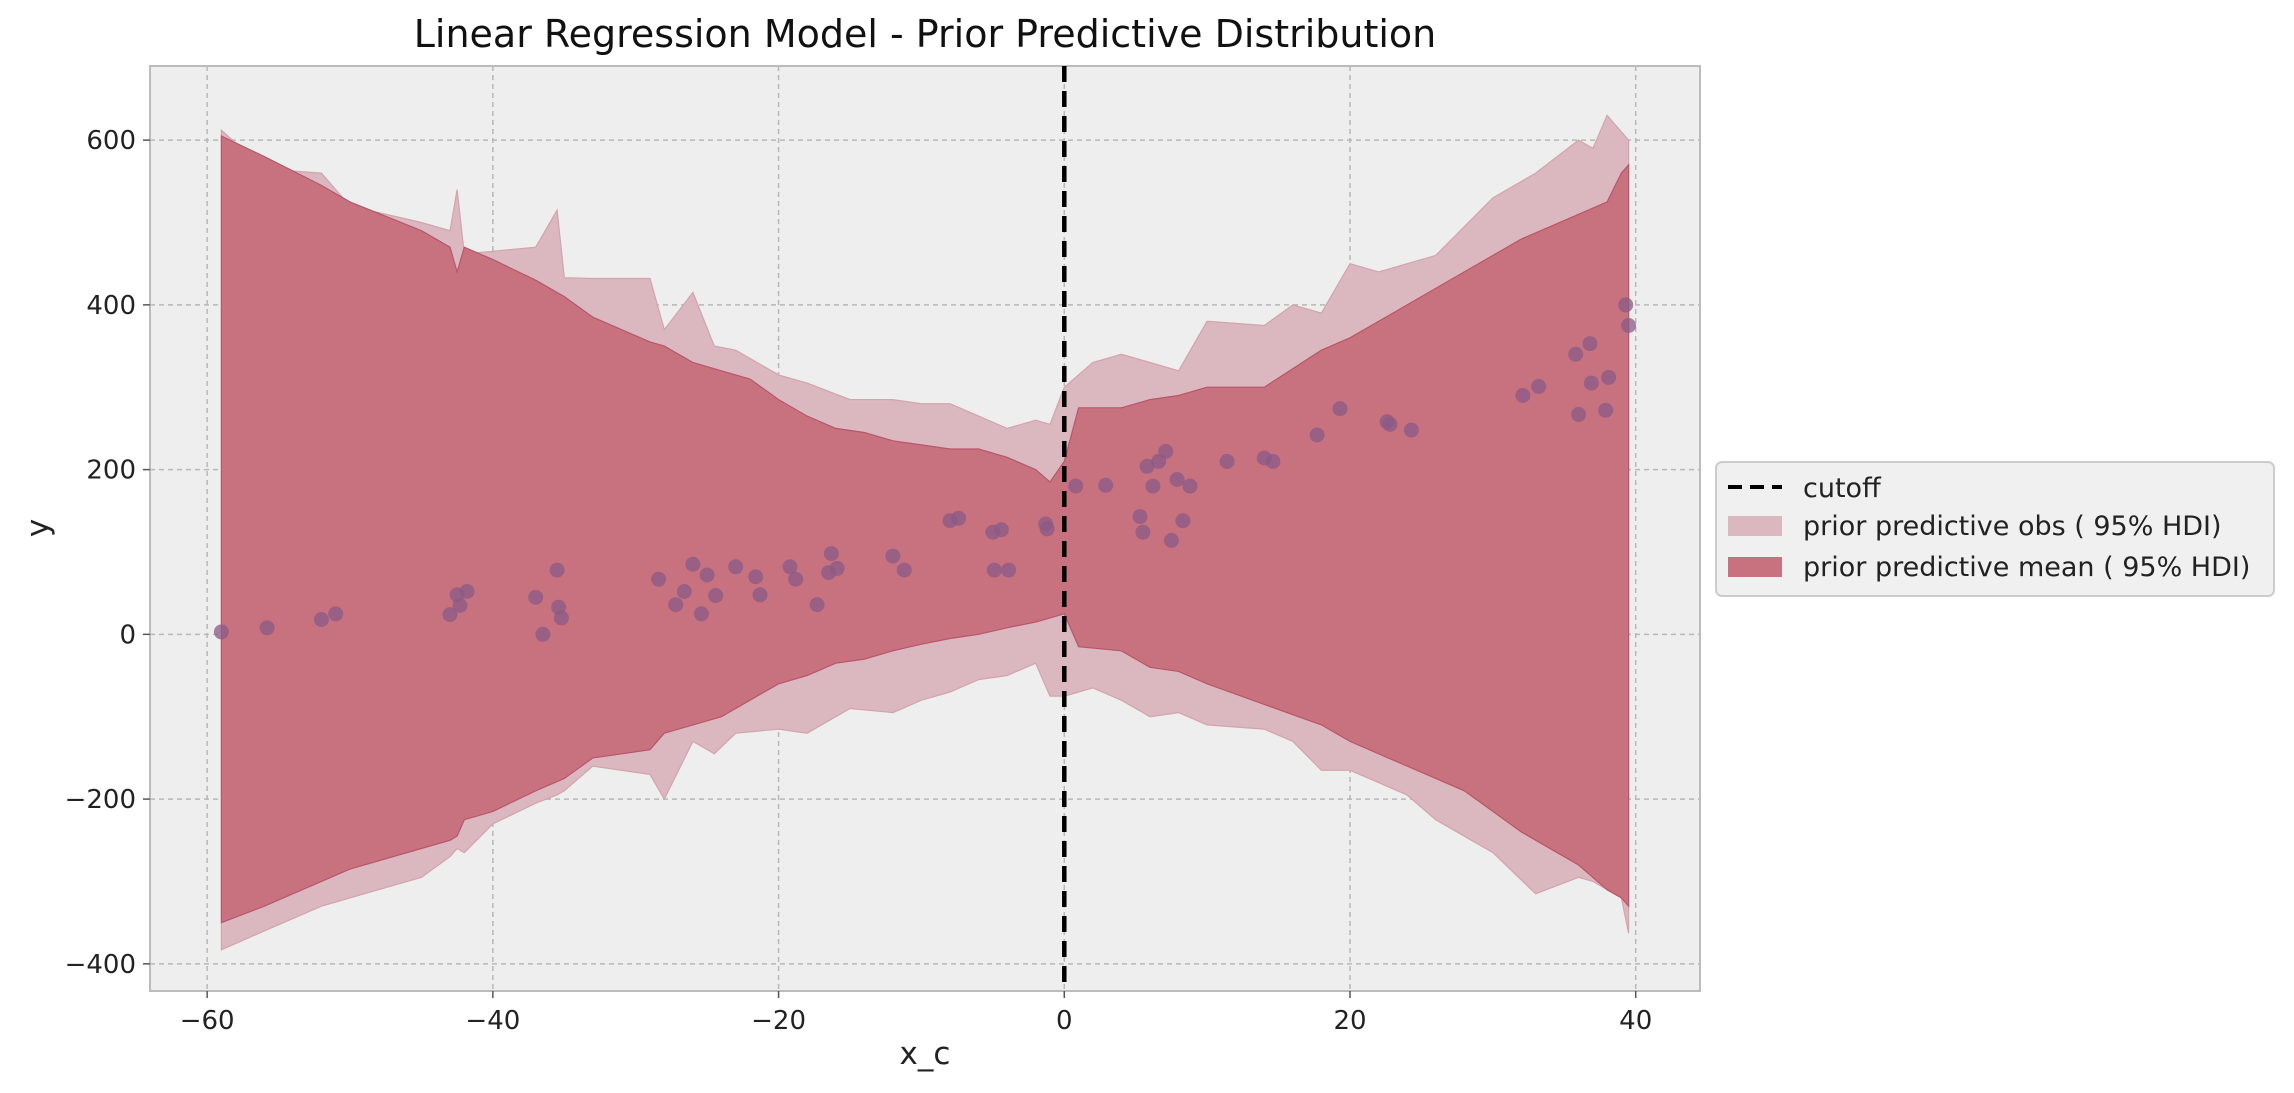  What do you see at coordinates (1349, 1021) in the screenshot?
I see `x-tick-label: 20` at bounding box center [1349, 1021].